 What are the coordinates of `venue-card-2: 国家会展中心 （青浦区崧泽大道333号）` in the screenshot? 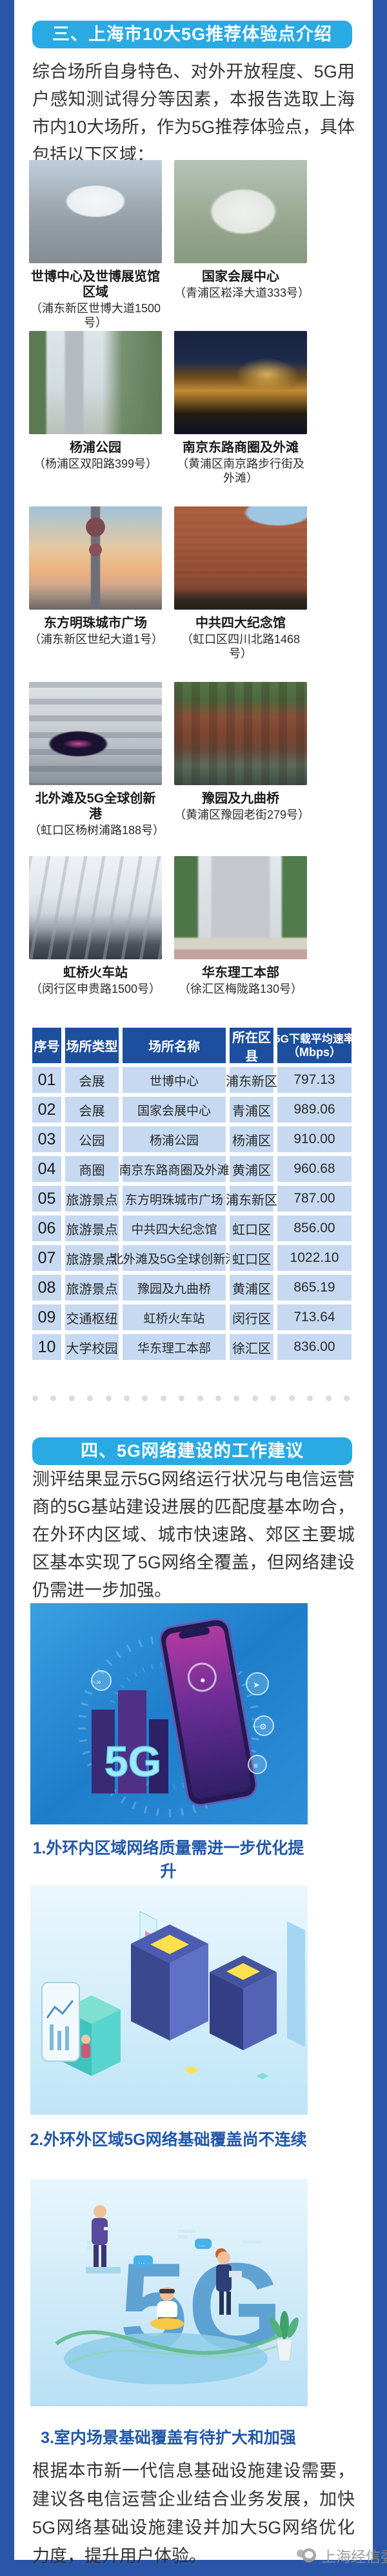 It's located at (242, 230).